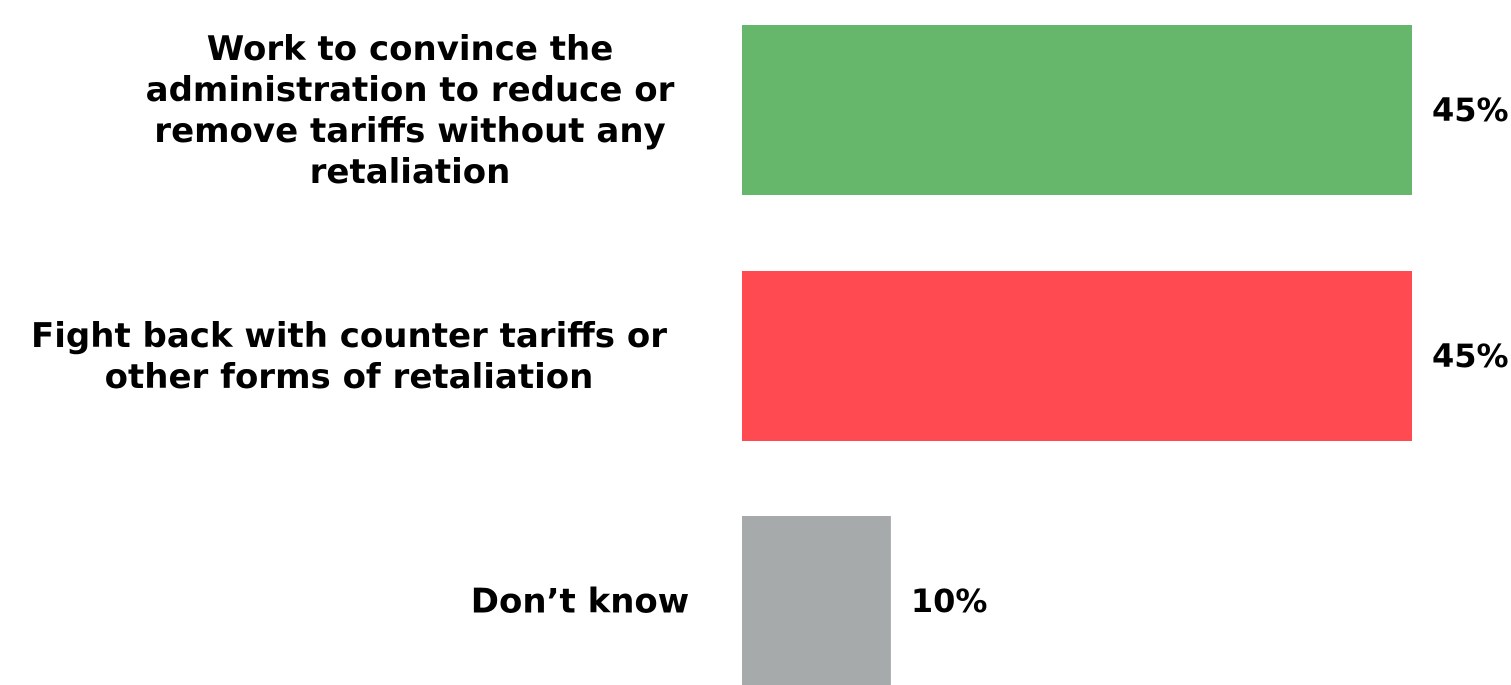  I want to click on category-label-3: Don’t know, so click(580, 601).